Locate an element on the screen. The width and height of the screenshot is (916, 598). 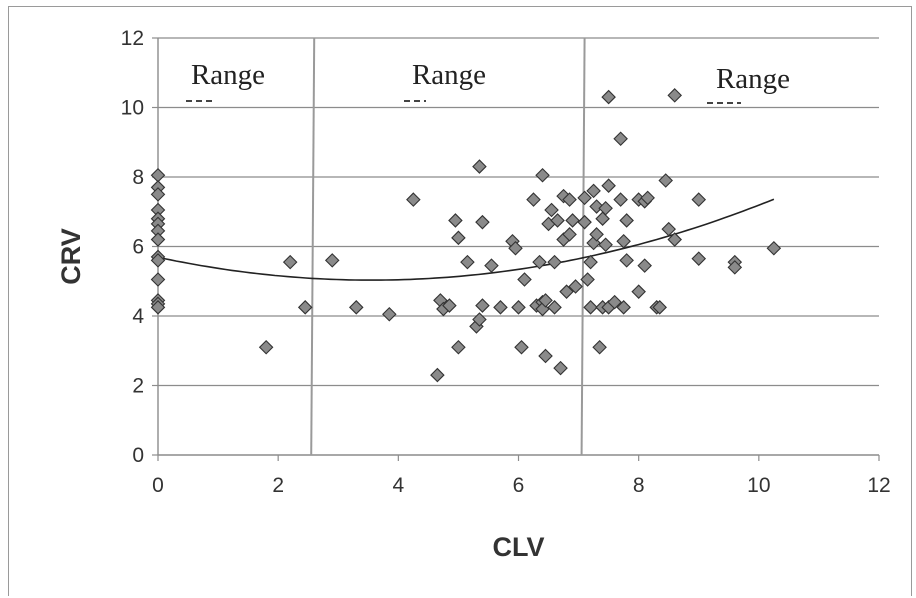
range-labels: Range Range Range is located at coordinates (488, 81).